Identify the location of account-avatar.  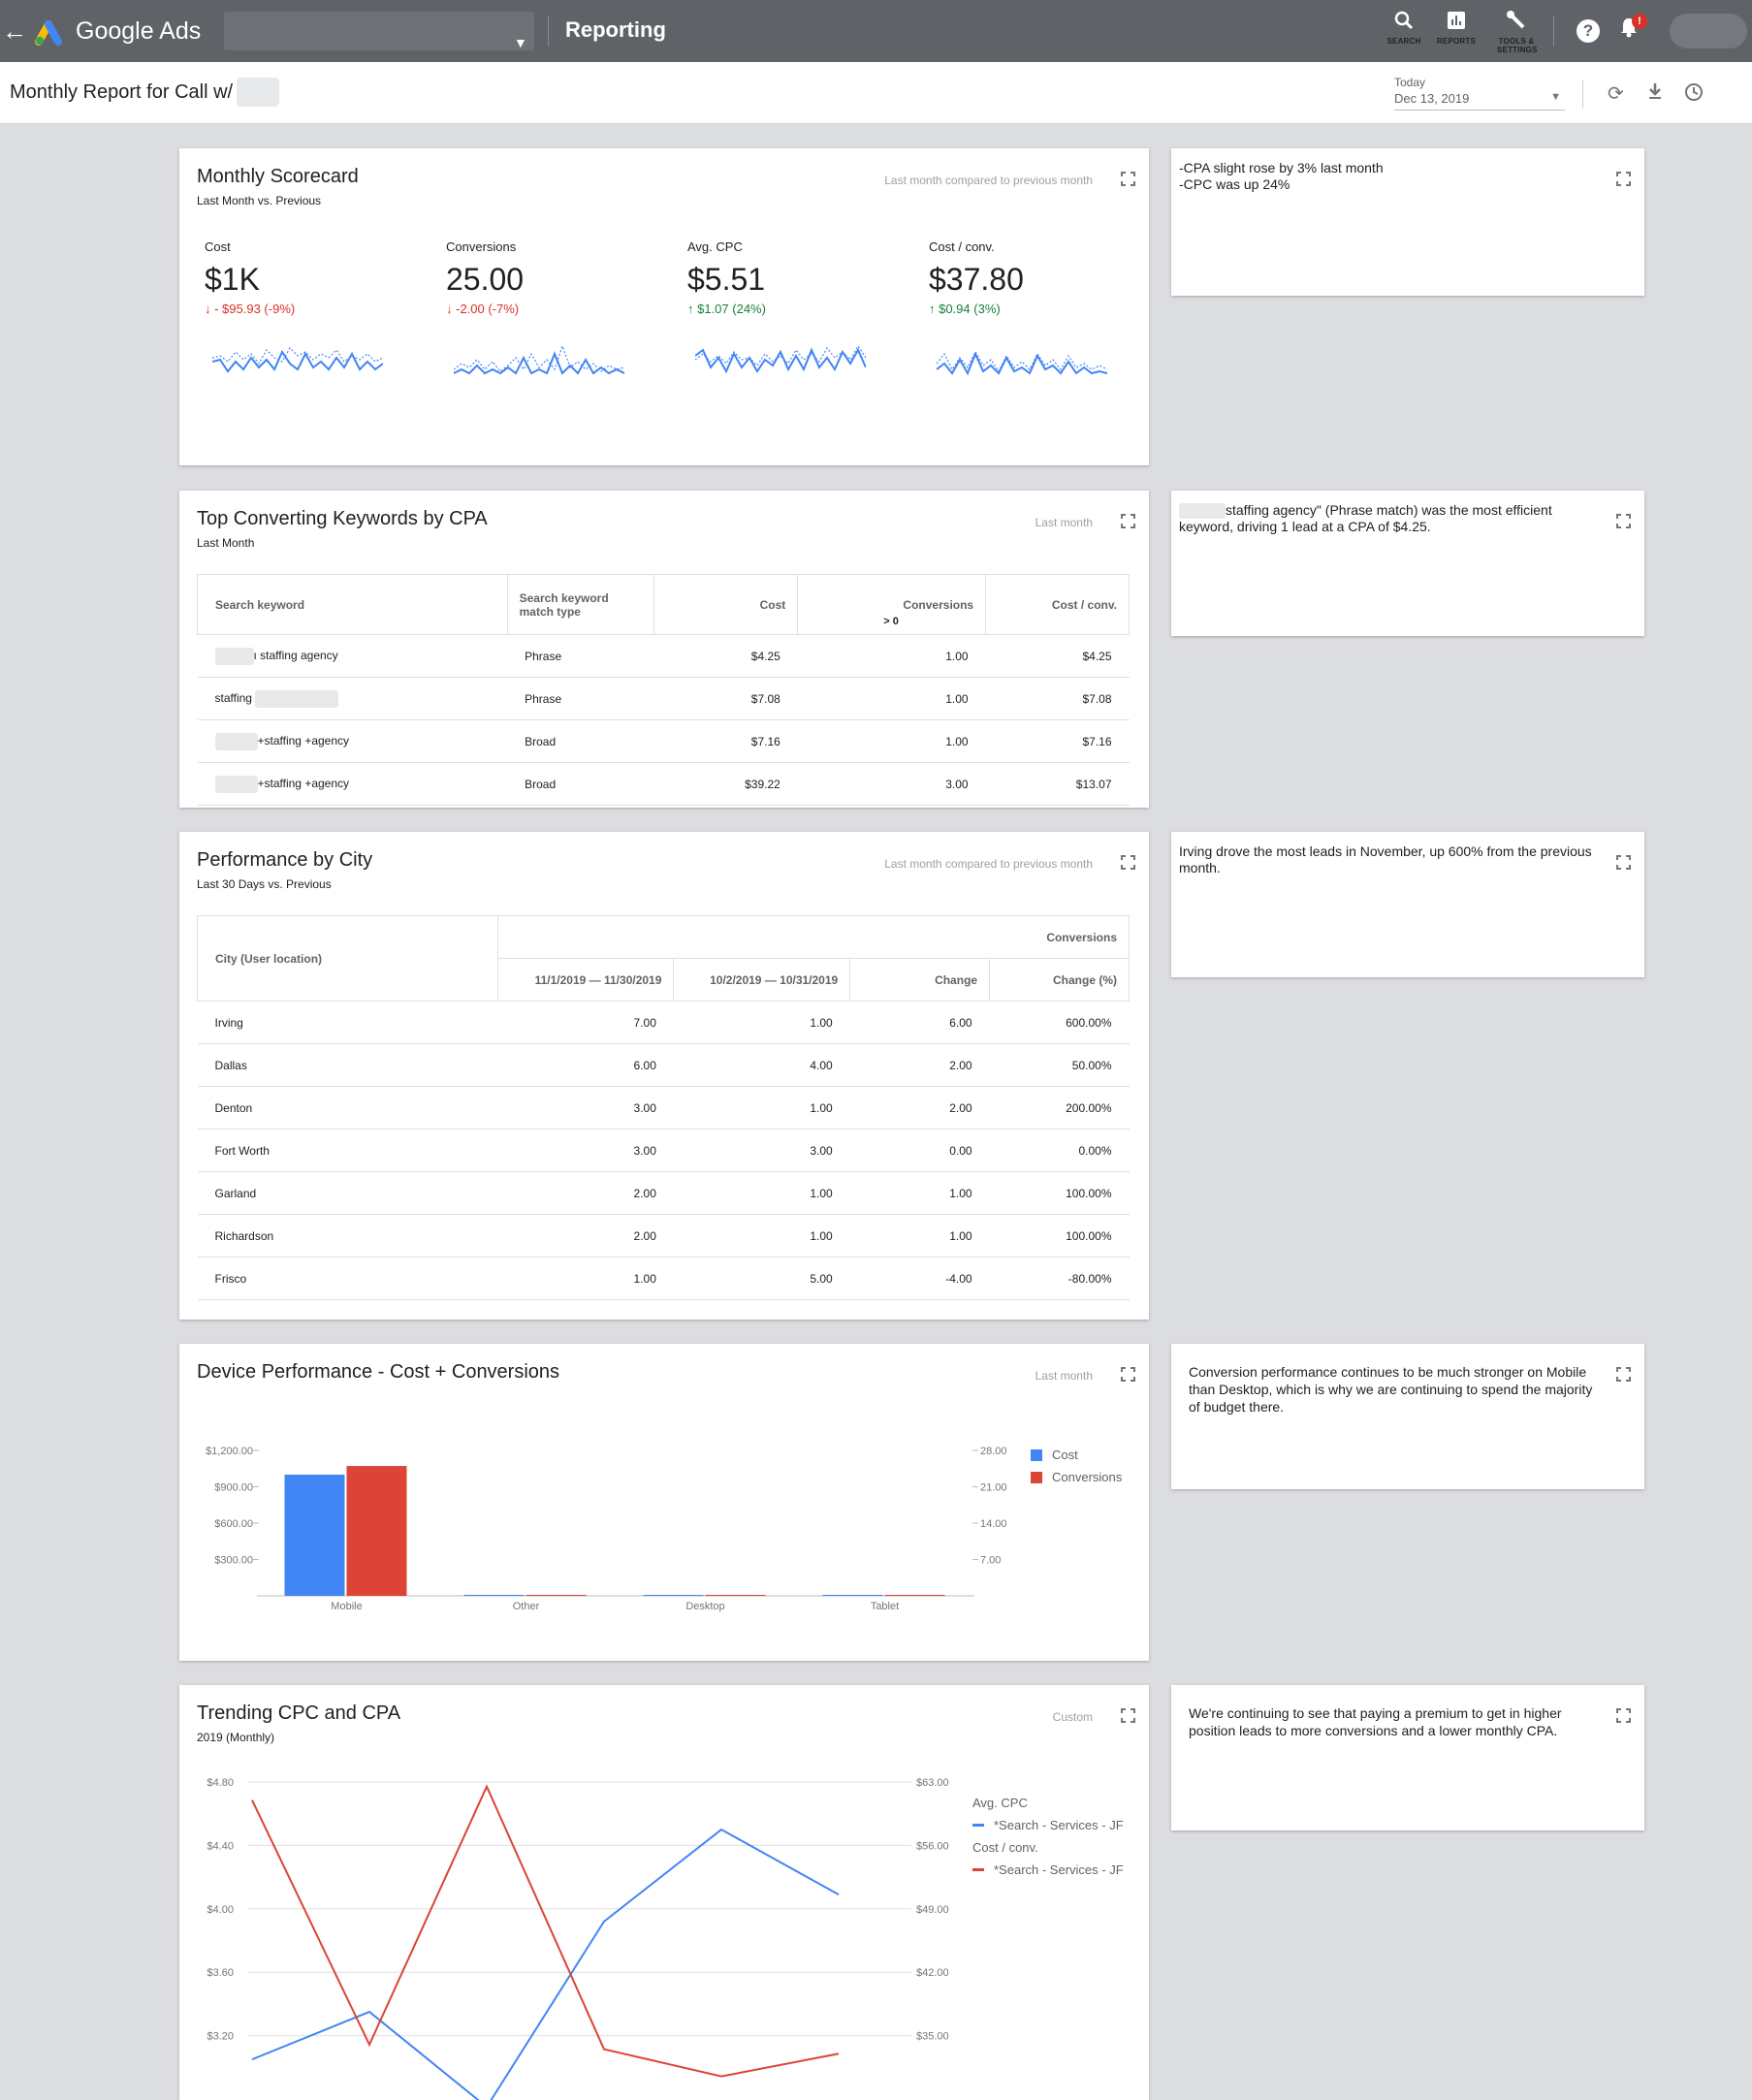
(1708, 31).